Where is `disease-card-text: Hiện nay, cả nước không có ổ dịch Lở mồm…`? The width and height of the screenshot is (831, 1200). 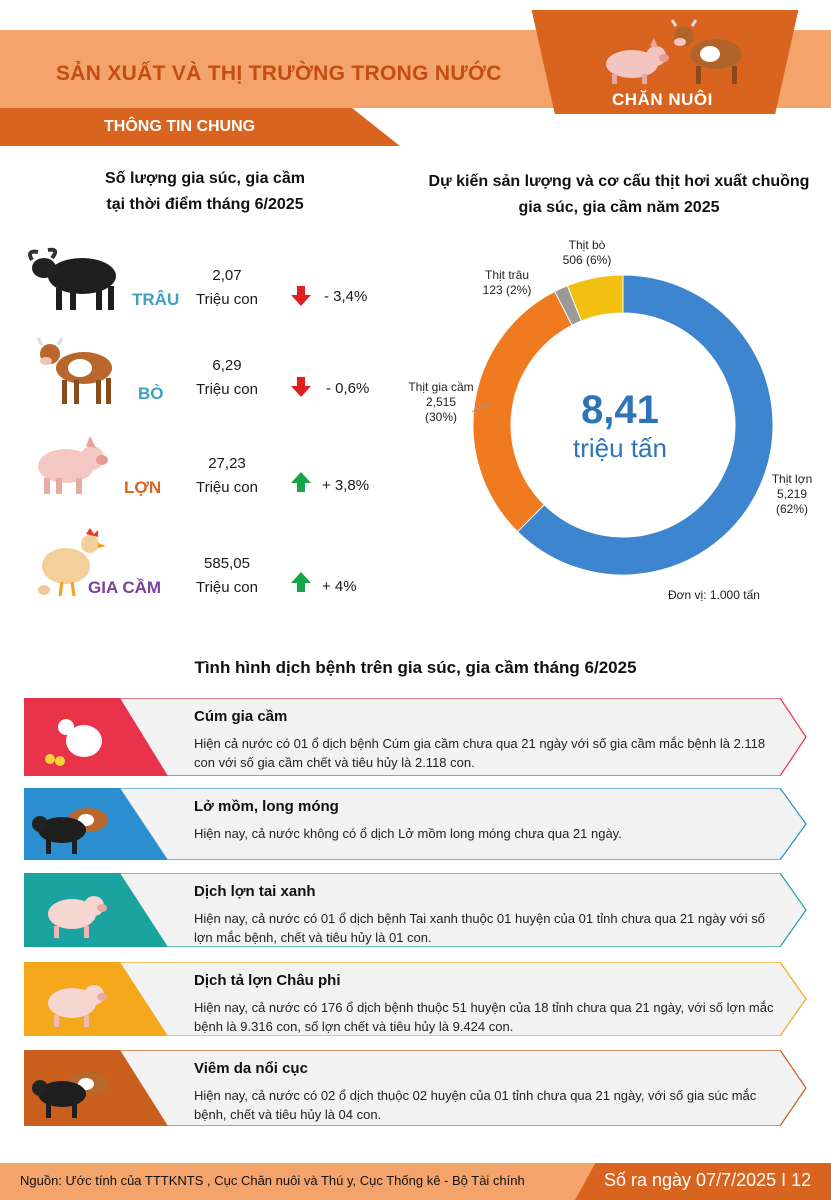
disease-card-text: Hiện nay, cả nước không có ổ dịch Lở mồm… is located at coordinates (408, 833).